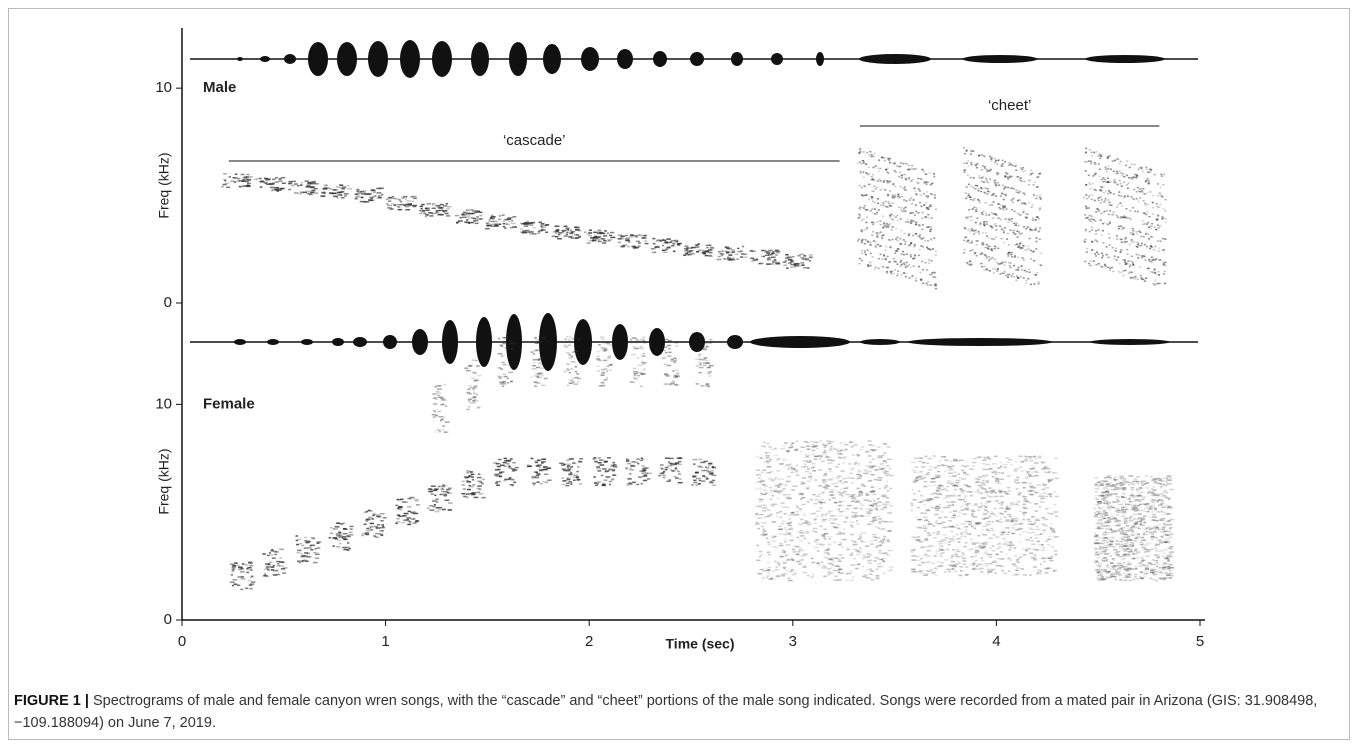 This screenshot has width=1358, height=748. I want to click on waveform-burst, so click(777, 59).